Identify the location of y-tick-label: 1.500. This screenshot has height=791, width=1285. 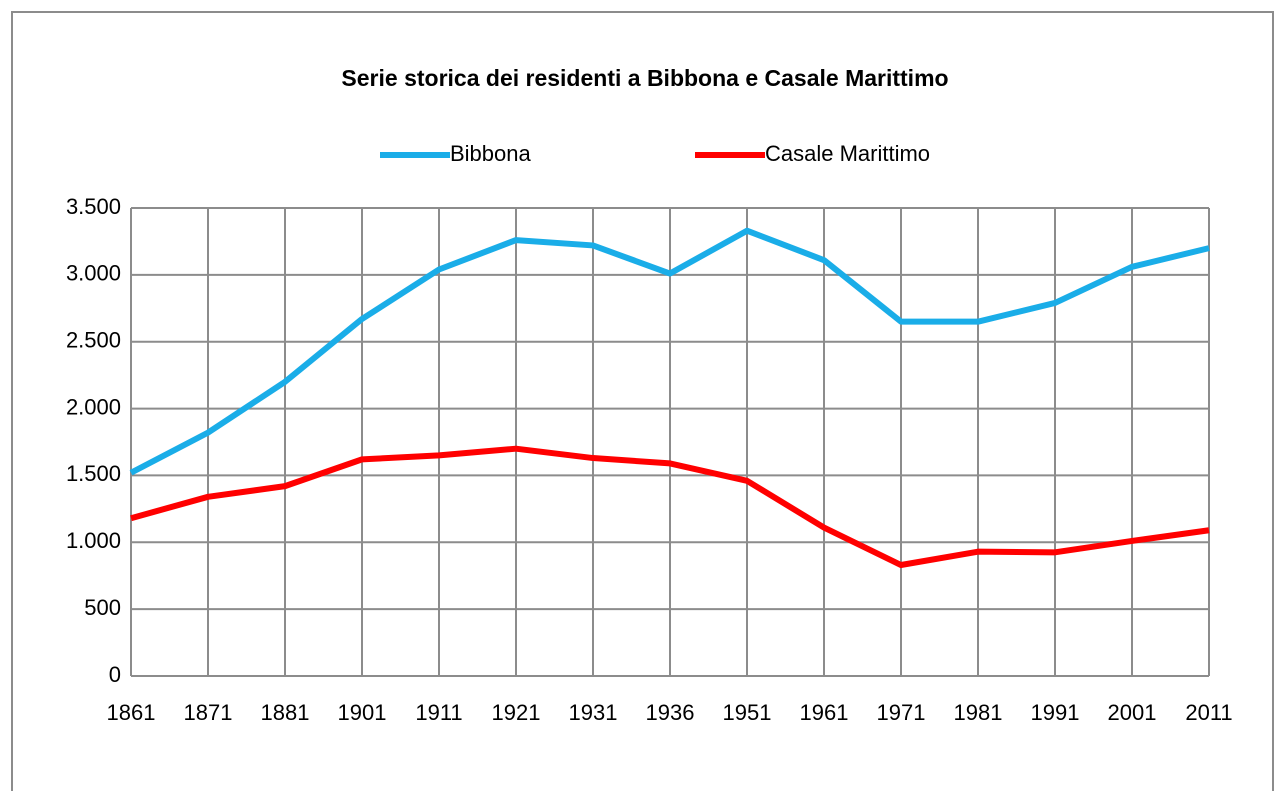
(93, 473).